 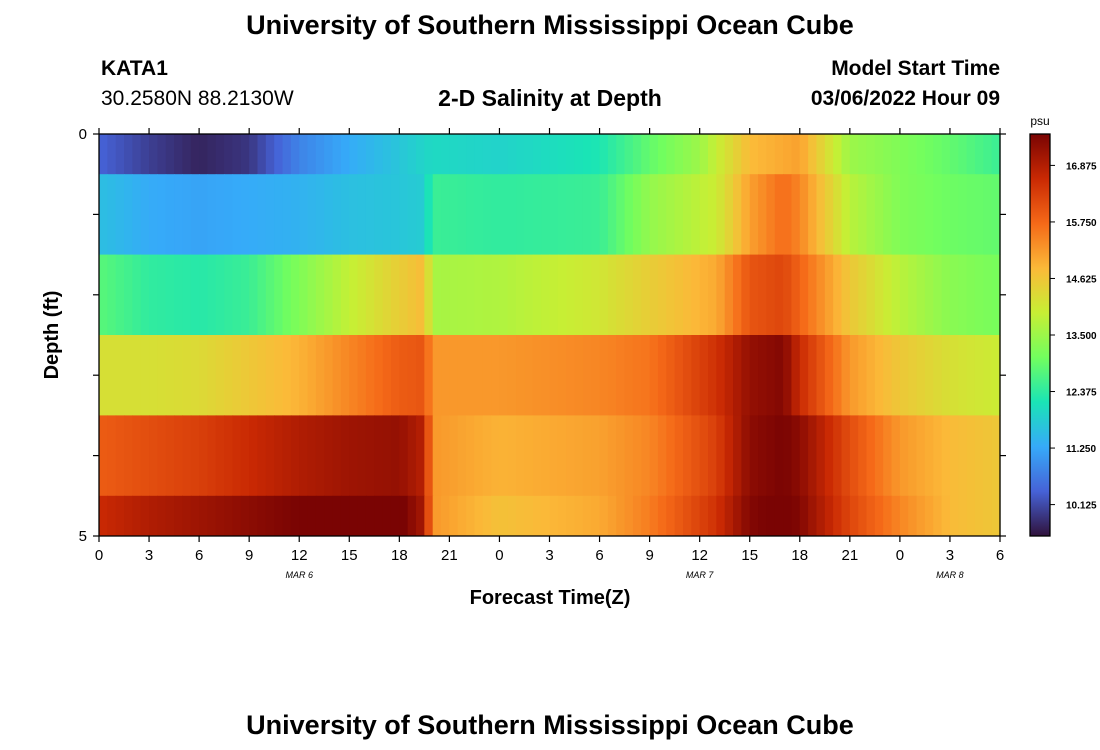 What do you see at coordinates (550, 98) in the screenshot?
I see `plot-title: 2-D Salinity at Depth` at bounding box center [550, 98].